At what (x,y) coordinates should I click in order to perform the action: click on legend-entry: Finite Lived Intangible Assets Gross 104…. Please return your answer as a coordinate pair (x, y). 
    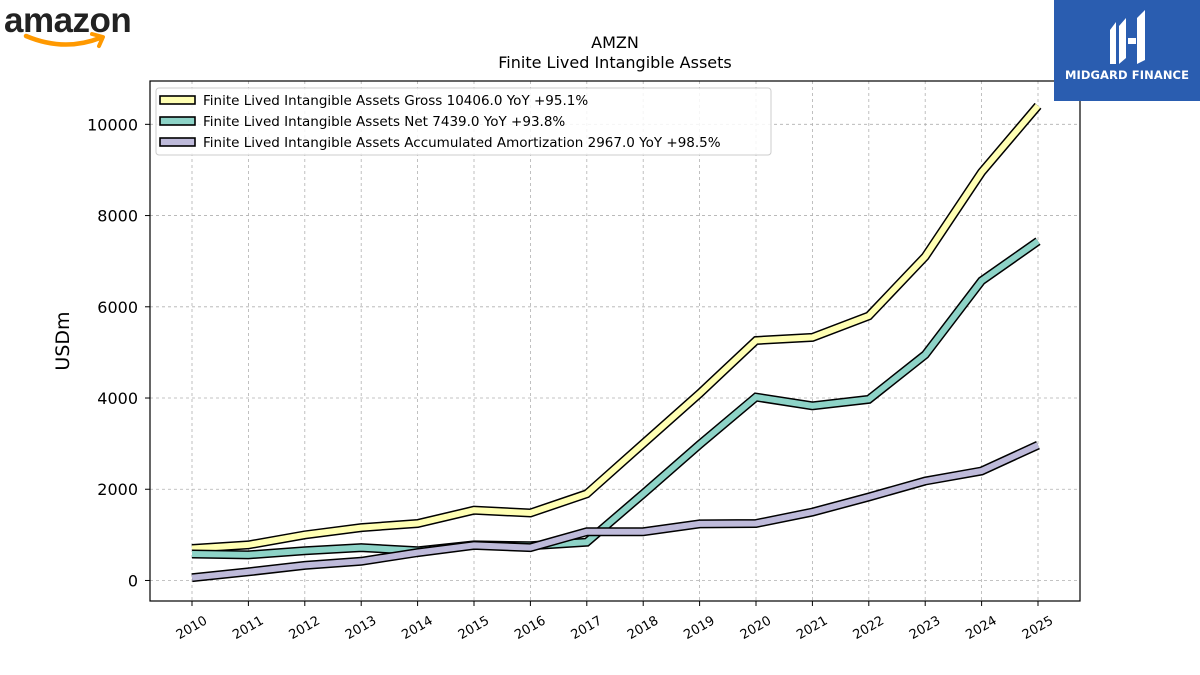
    Looking at the image, I should click on (395, 101).